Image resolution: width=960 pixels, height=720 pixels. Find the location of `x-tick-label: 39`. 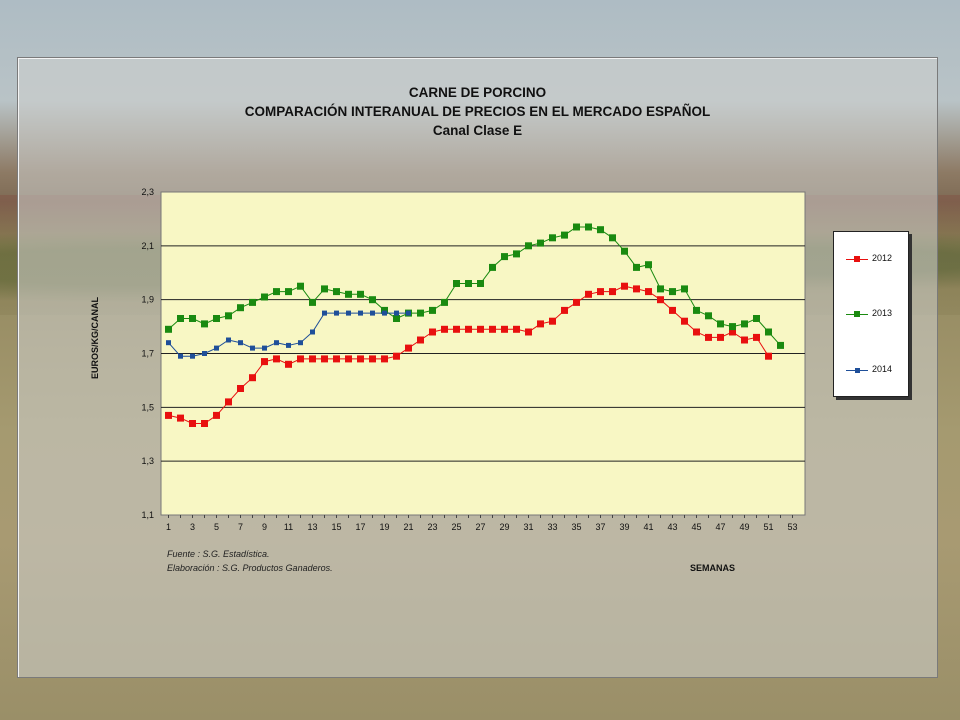

x-tick-label: 39 is located at coordinates (624, 527).